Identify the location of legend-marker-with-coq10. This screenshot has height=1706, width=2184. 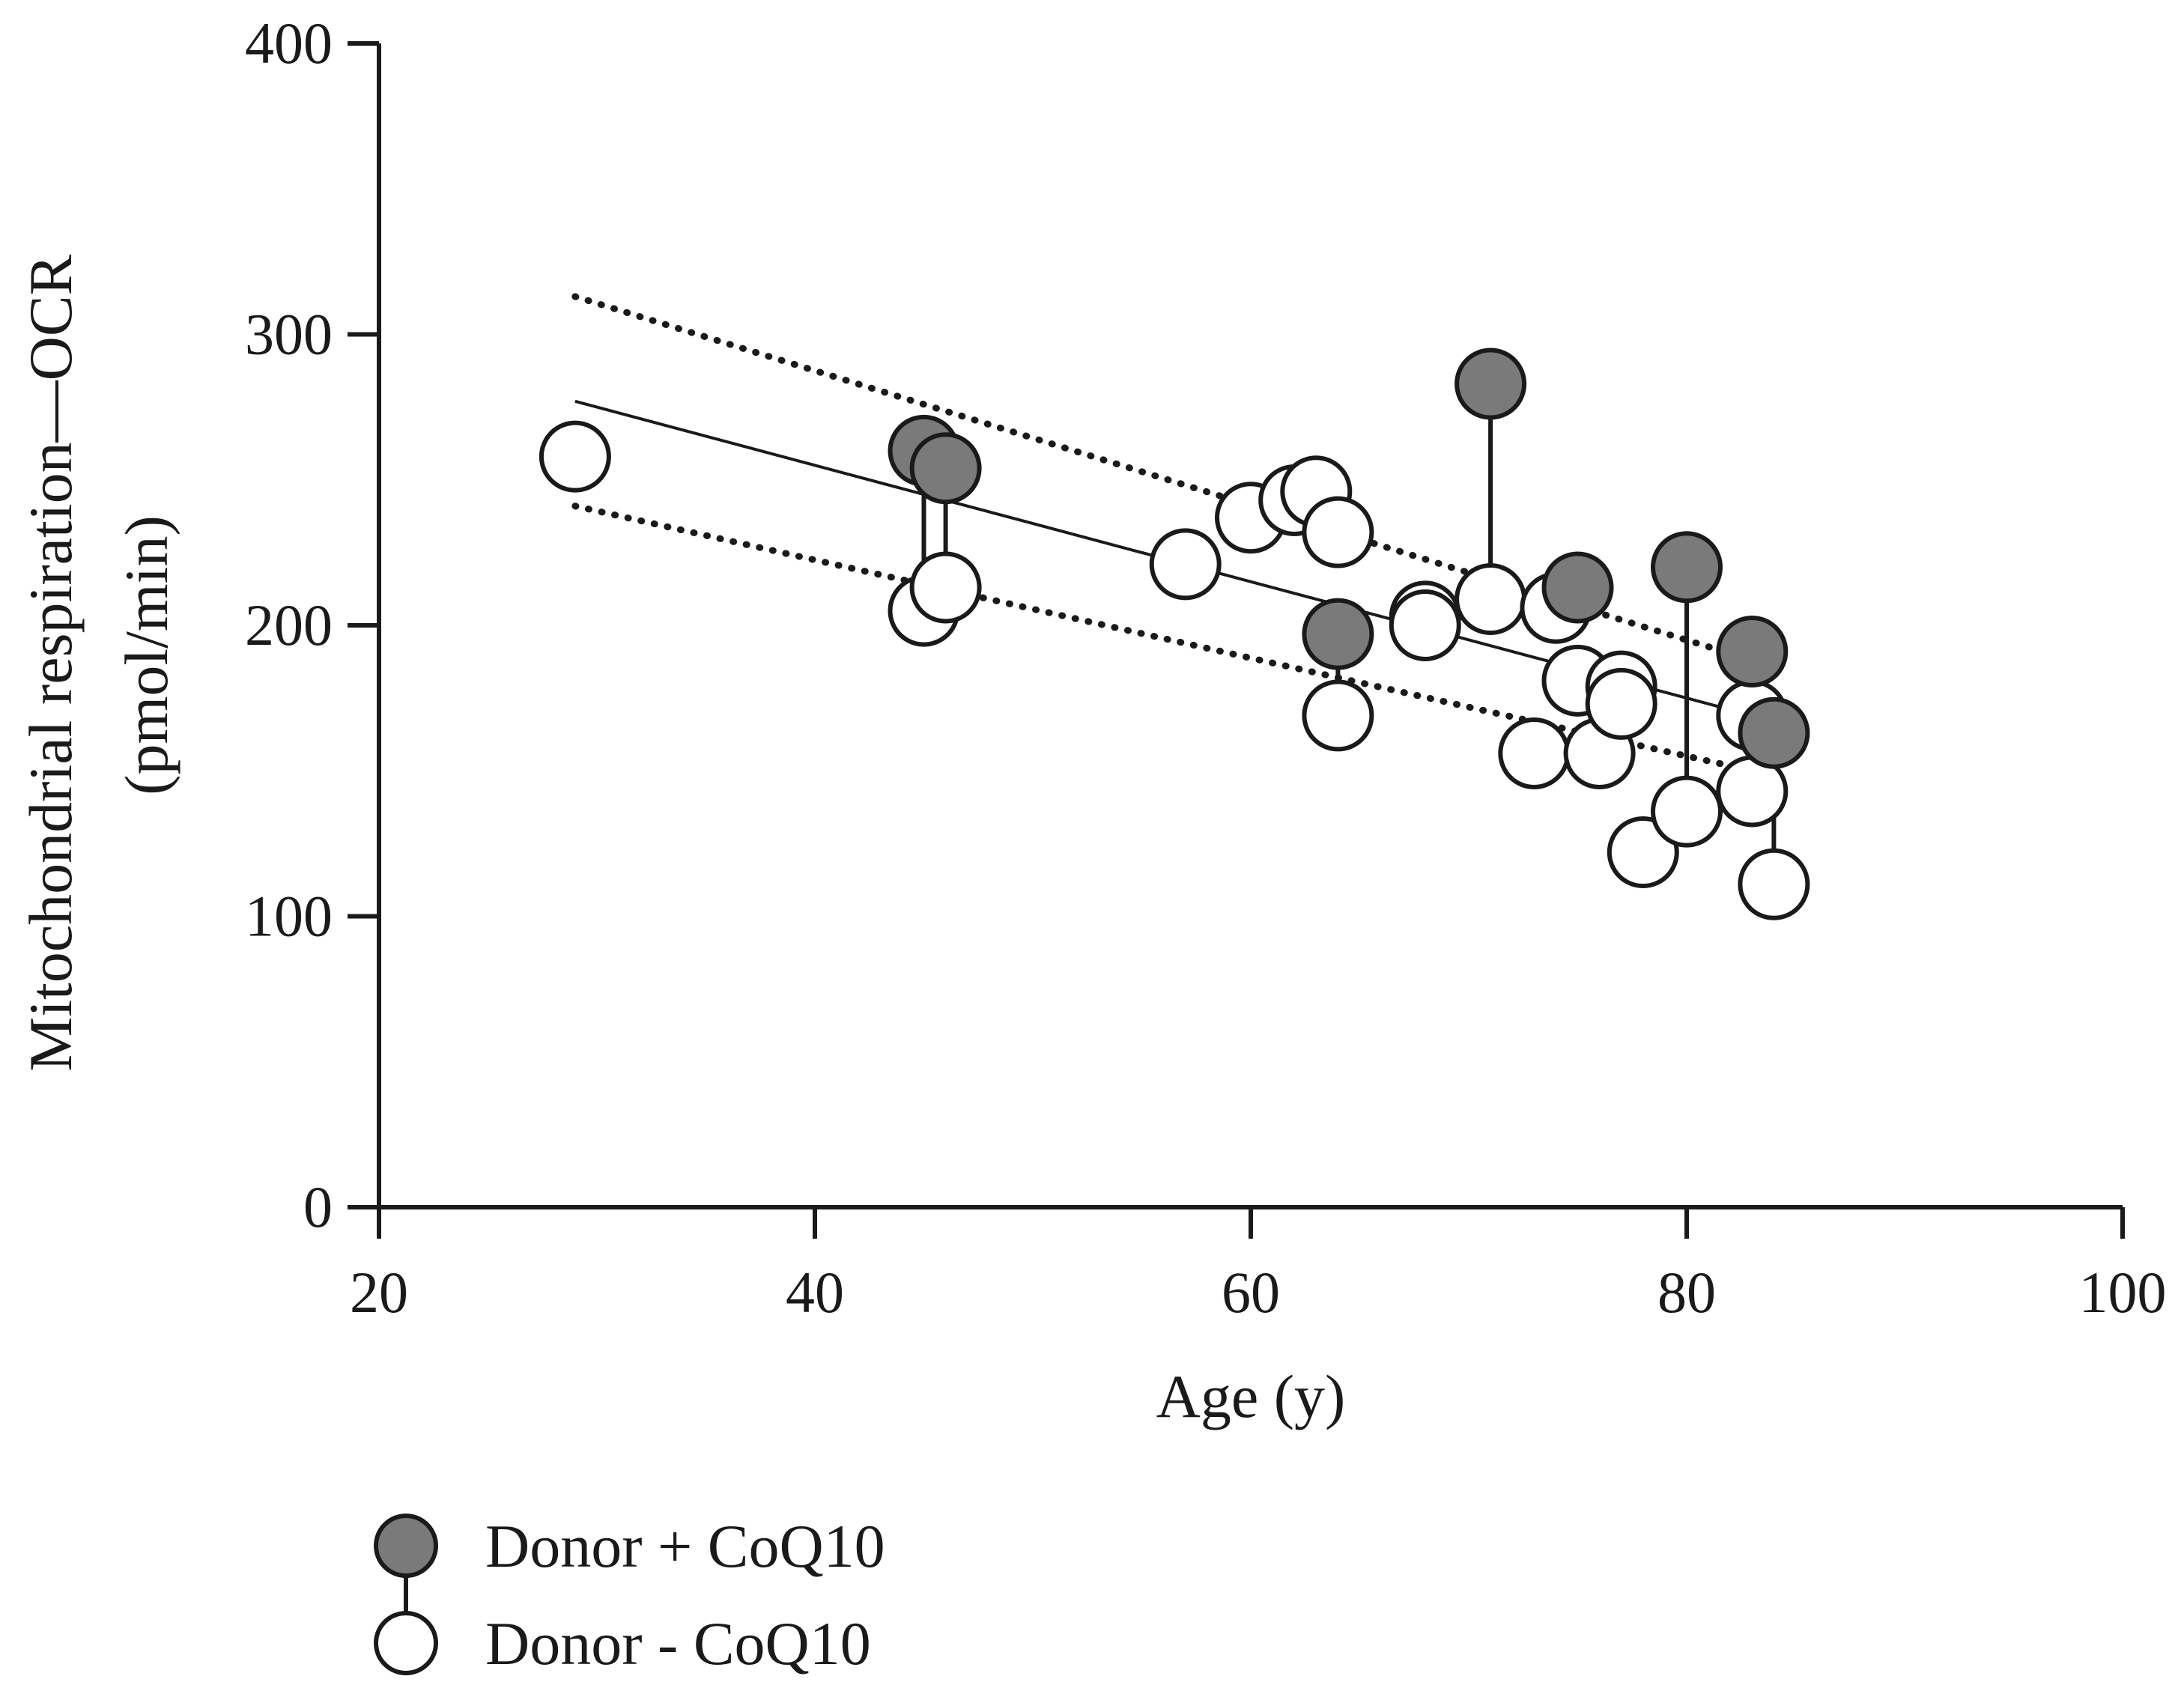
(406, 1546).